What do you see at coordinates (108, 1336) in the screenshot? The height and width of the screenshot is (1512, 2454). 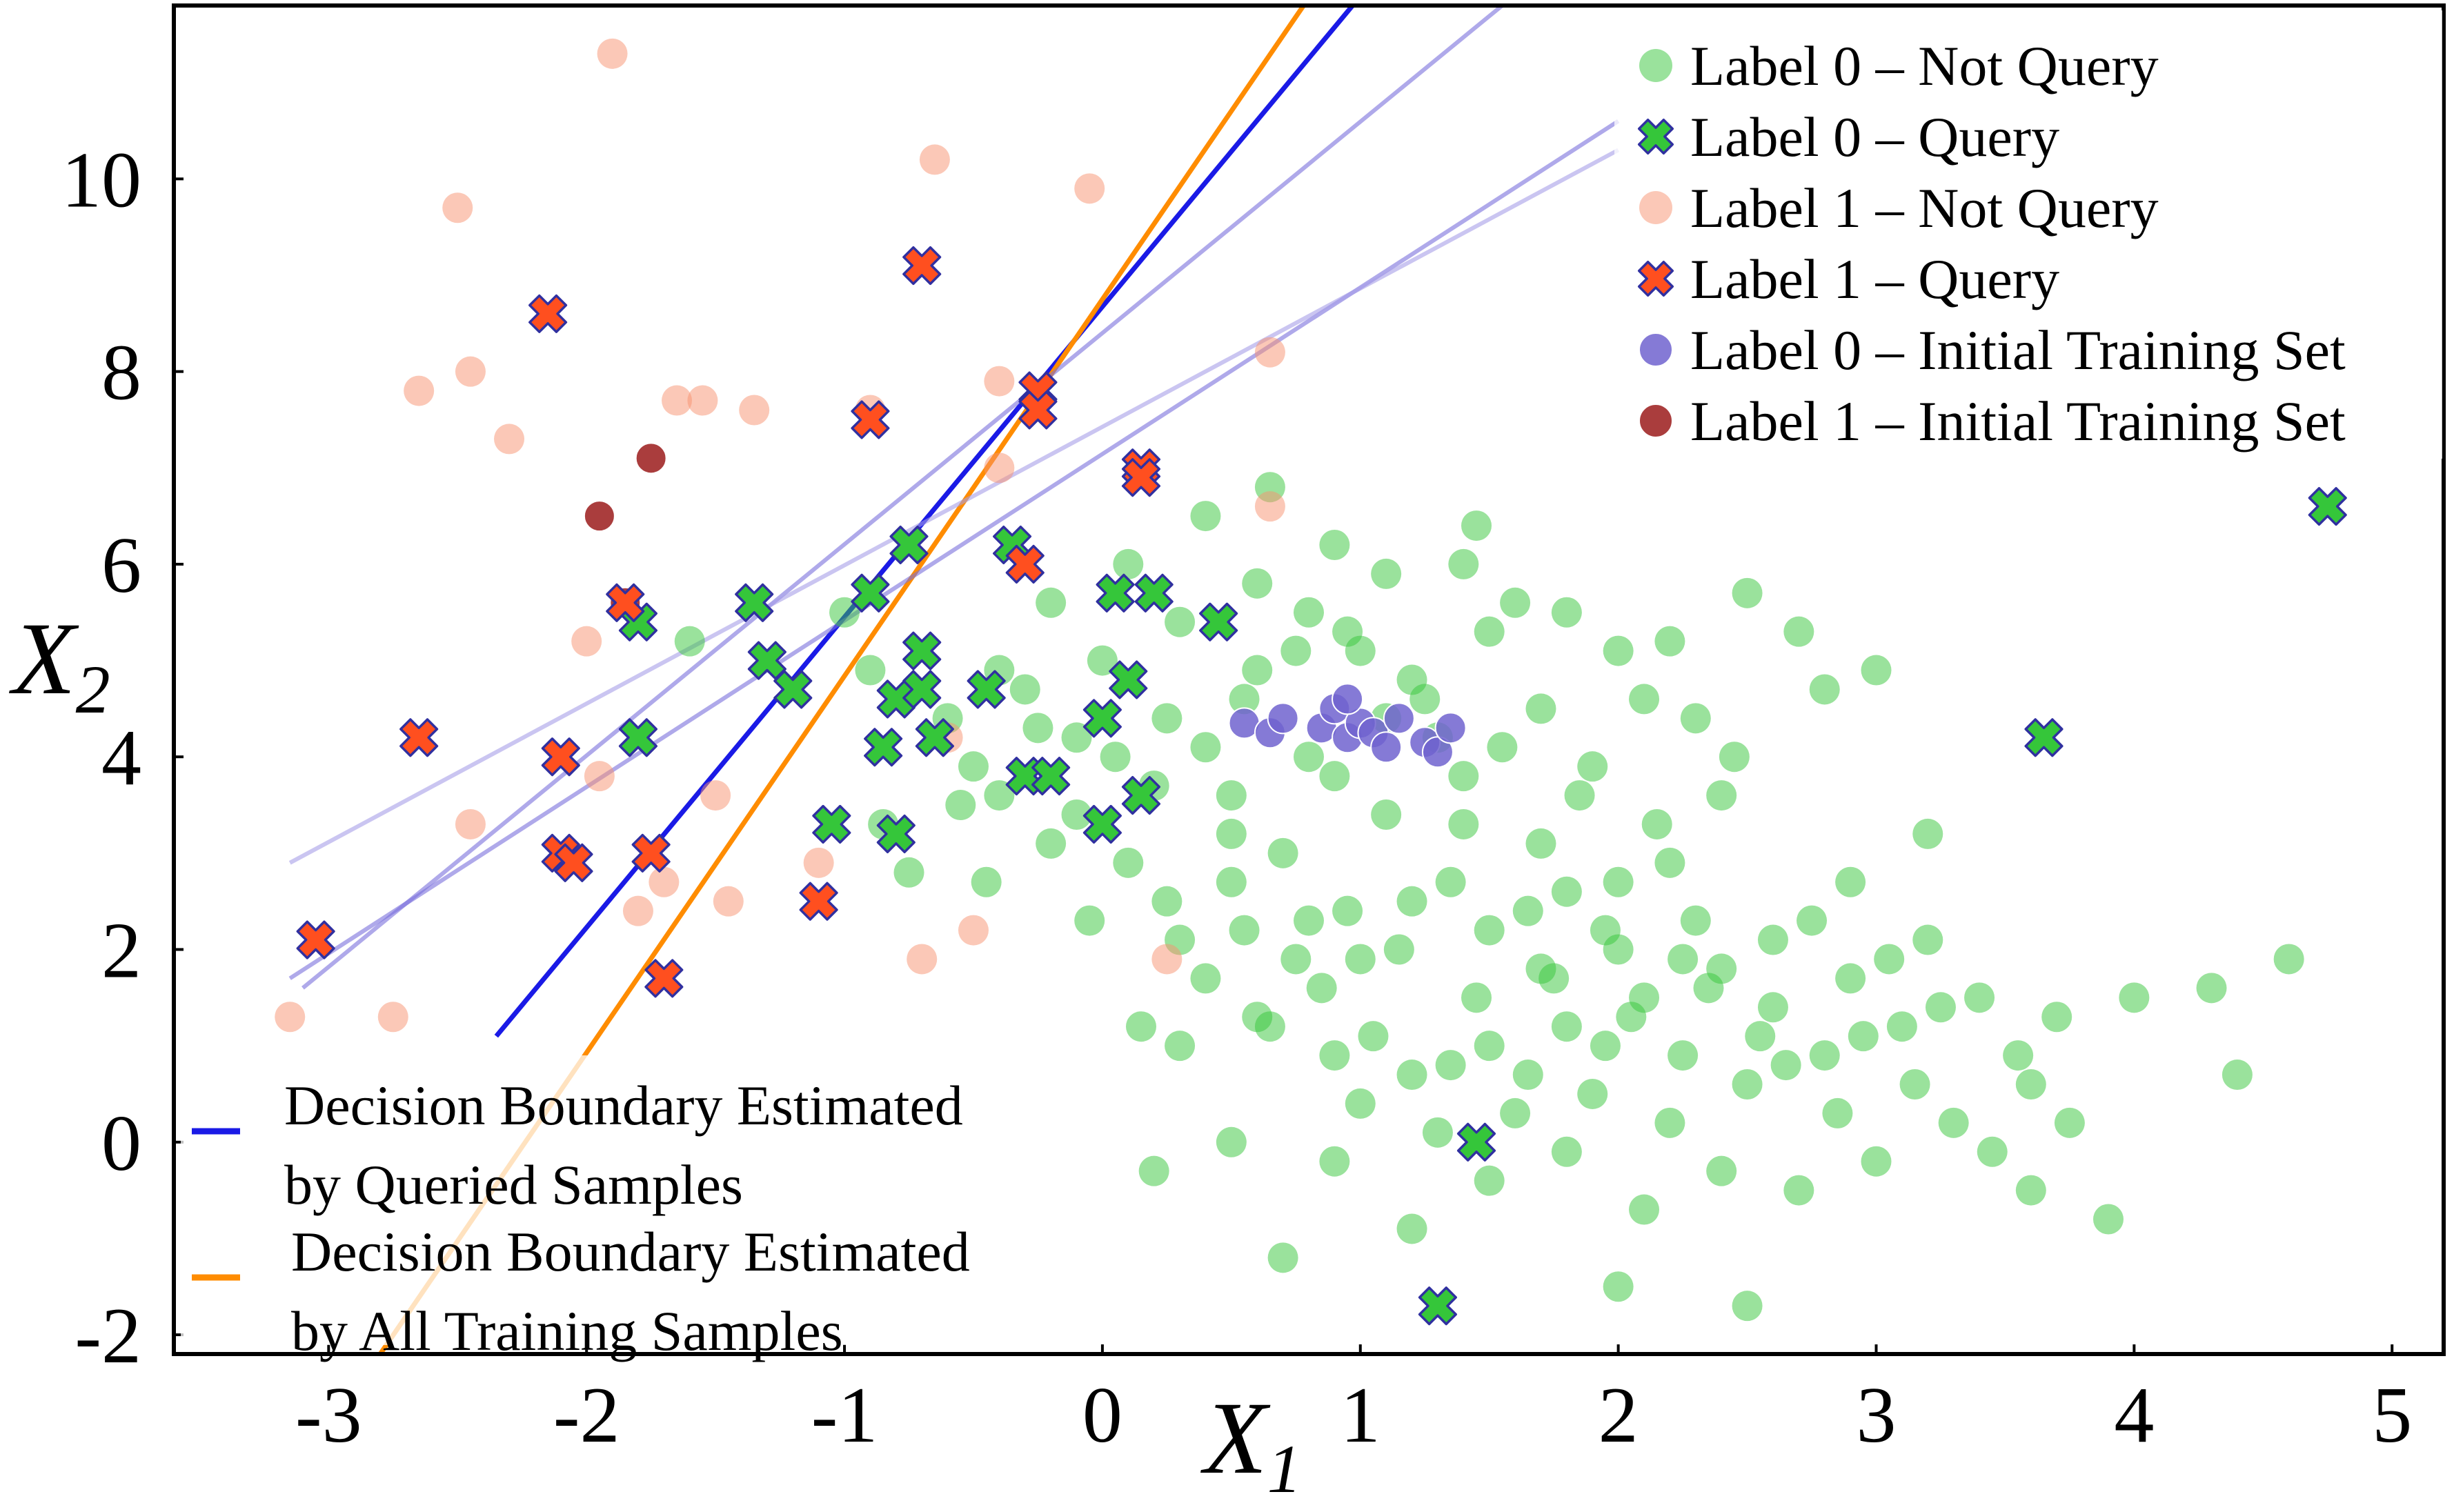 I see `y-tick-label: -2` at bounding box center [108, 1336].